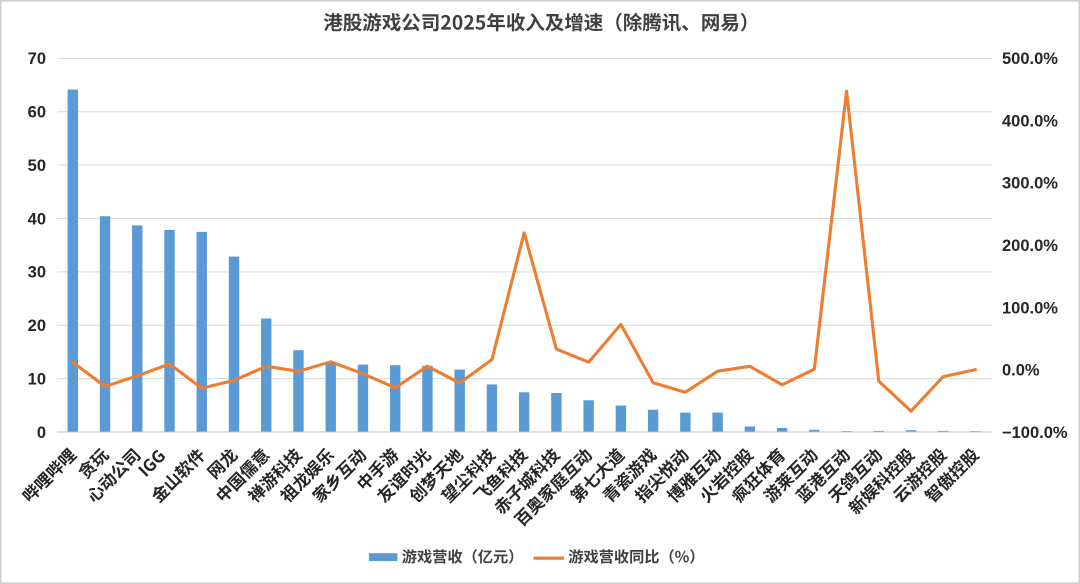 The image size is (1080, 584). What do you see at coordinates (37, 166) in the screenshot?
I see `svg-text: 50` at bounding box center [37, 166].